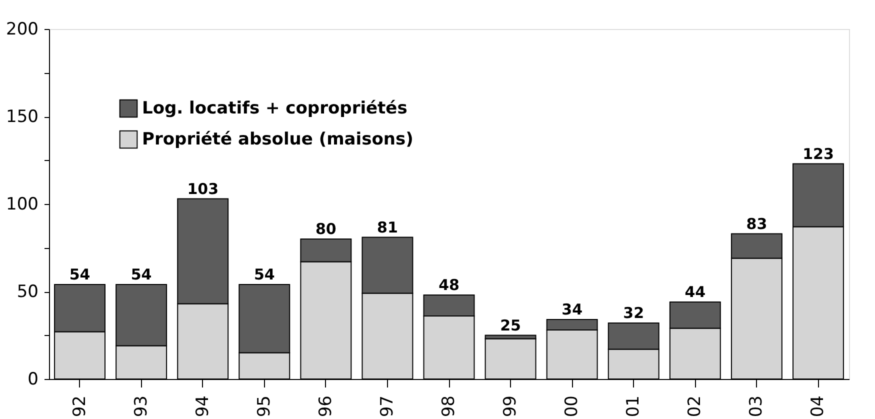 The image size is (875, 419). What do you see at coordinates (27, 292) in the screenshot?
I see `y-tick-label: 50` at bounding box center [27, 292].